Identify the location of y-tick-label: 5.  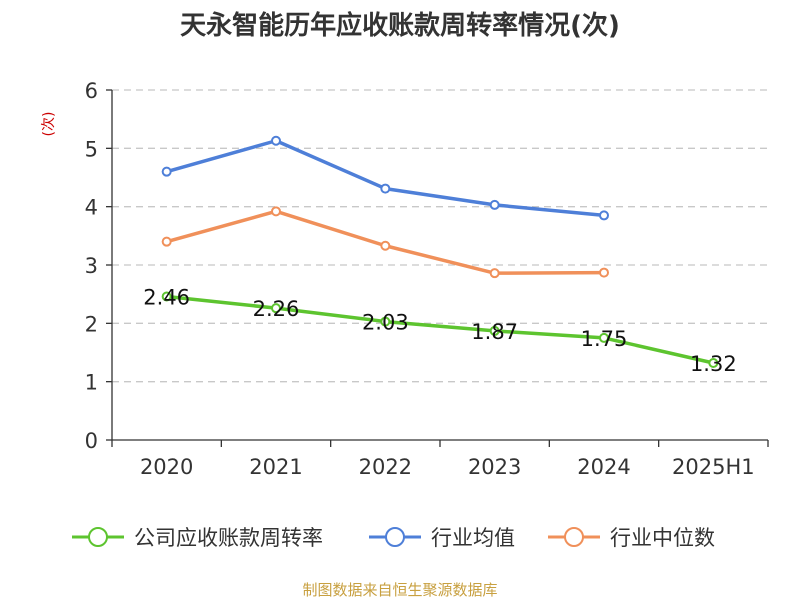
(91, 149).